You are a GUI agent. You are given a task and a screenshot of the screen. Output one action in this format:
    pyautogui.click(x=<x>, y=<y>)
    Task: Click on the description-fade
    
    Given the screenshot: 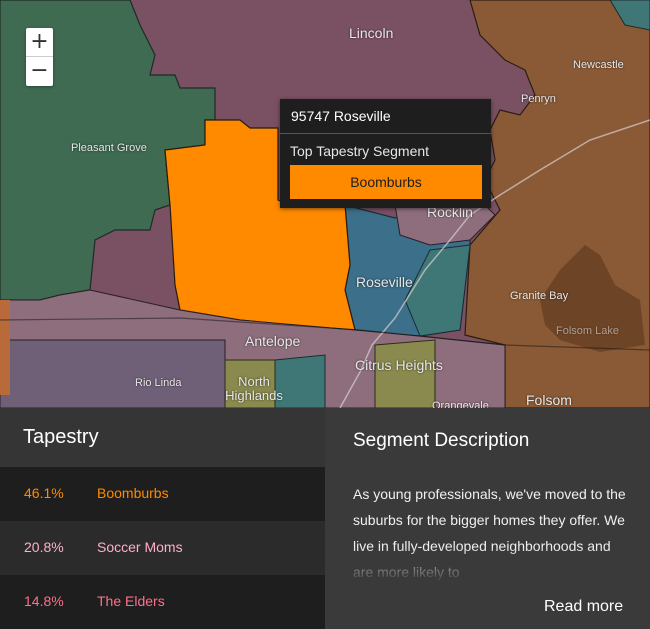 What is the action you would take?
    pyautogui.click(x=493, y=564)
    